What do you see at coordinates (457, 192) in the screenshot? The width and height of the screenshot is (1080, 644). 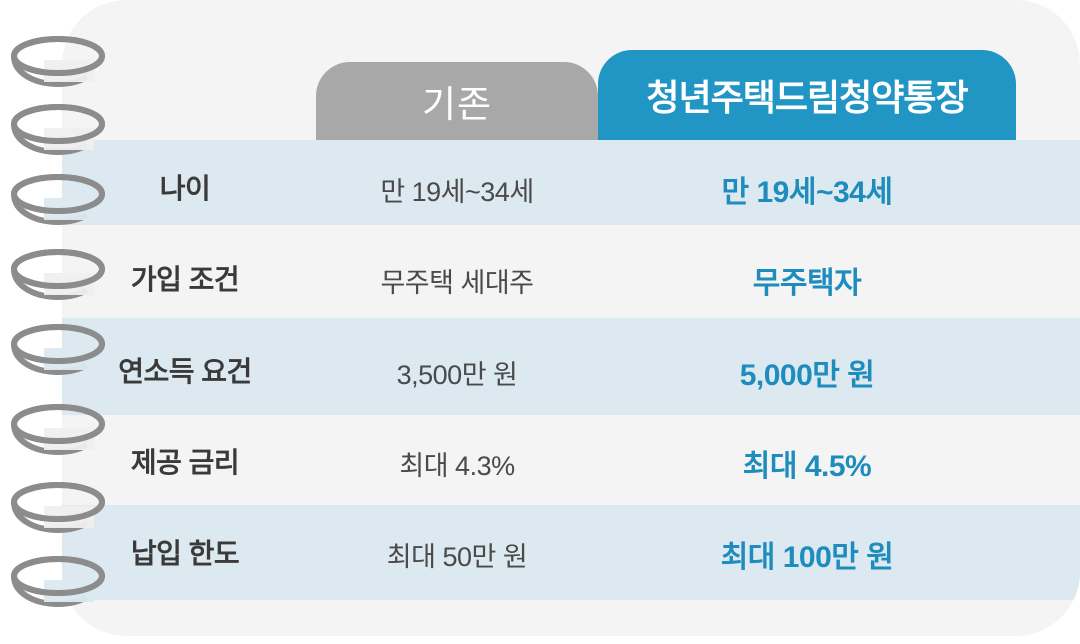 I see `row-value-existing: 만 19세~34세` at bounding box center [457, 192].